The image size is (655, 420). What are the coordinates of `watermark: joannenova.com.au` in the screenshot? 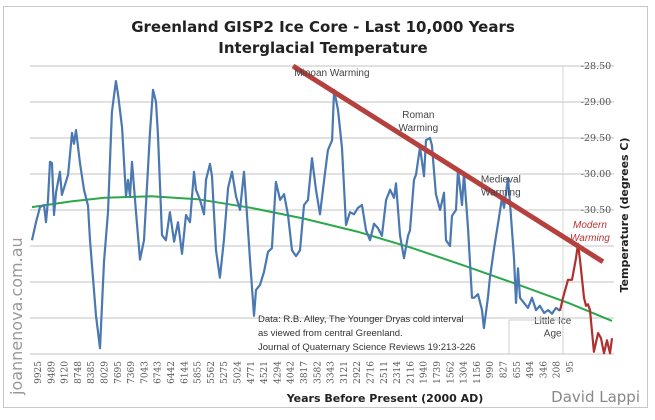 It's located at (16, 316).